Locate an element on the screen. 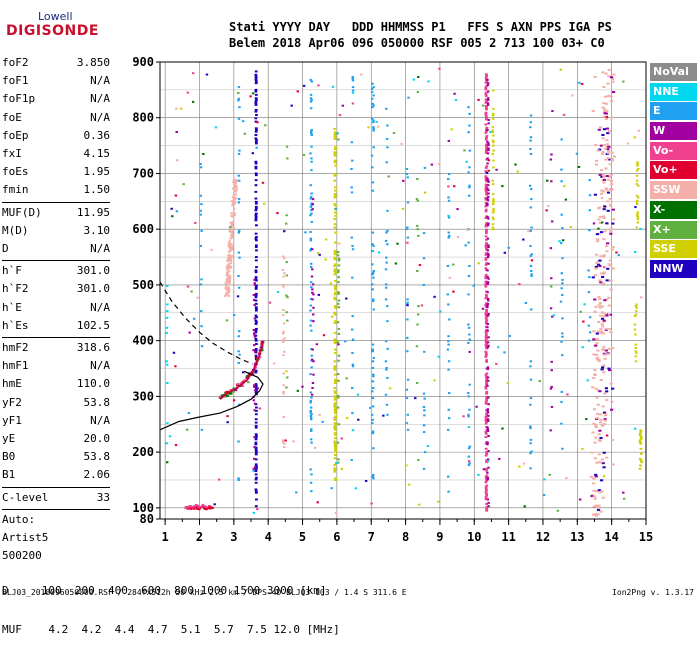 The height and width of the screenshot is (649, 700). param-yf1: yF1 N/A is located at coordinates (56, 421).